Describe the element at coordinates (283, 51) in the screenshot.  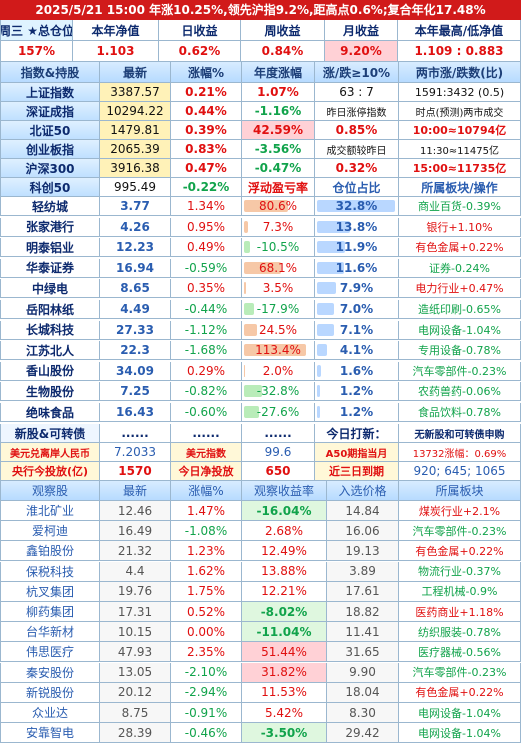
I see `weekly-return: 0.84%` at that location.